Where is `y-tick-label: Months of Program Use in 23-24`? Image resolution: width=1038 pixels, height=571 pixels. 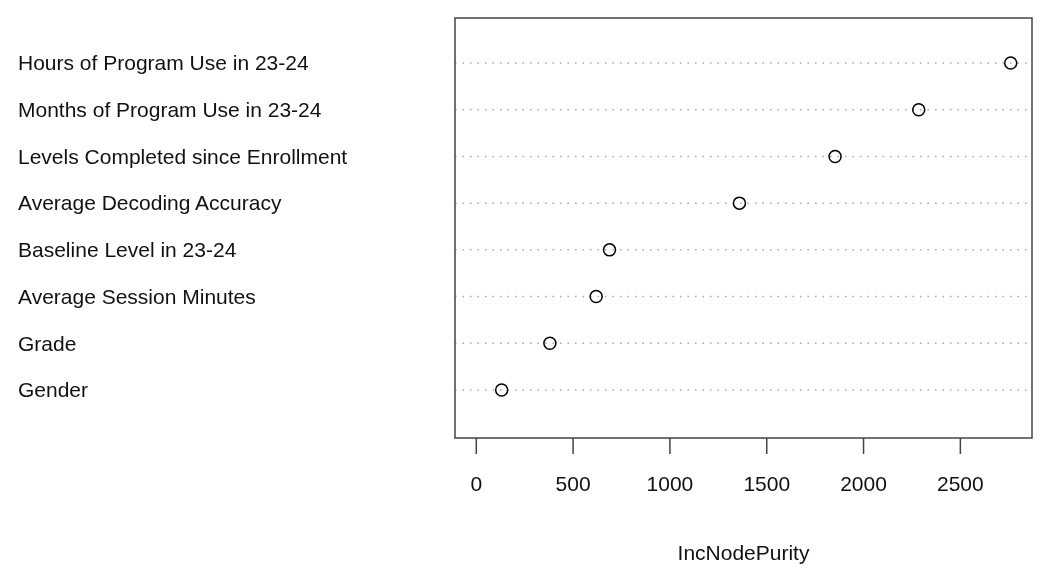
y-tick-label: Months of Program Use in 23-24 is located at coordinates (170, 110).